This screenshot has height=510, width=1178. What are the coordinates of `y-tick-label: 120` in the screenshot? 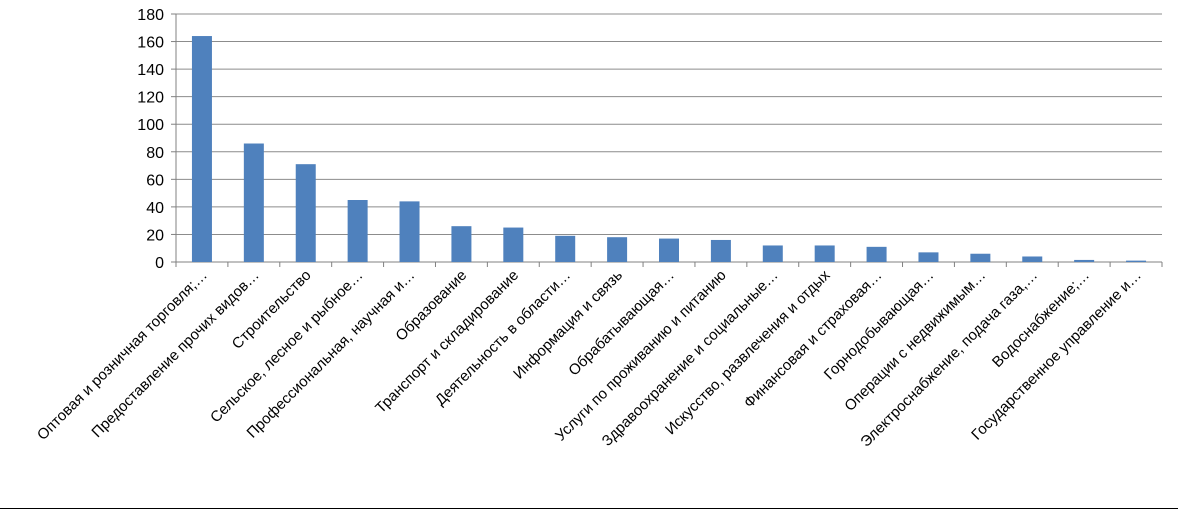 It's located at (150, 98).